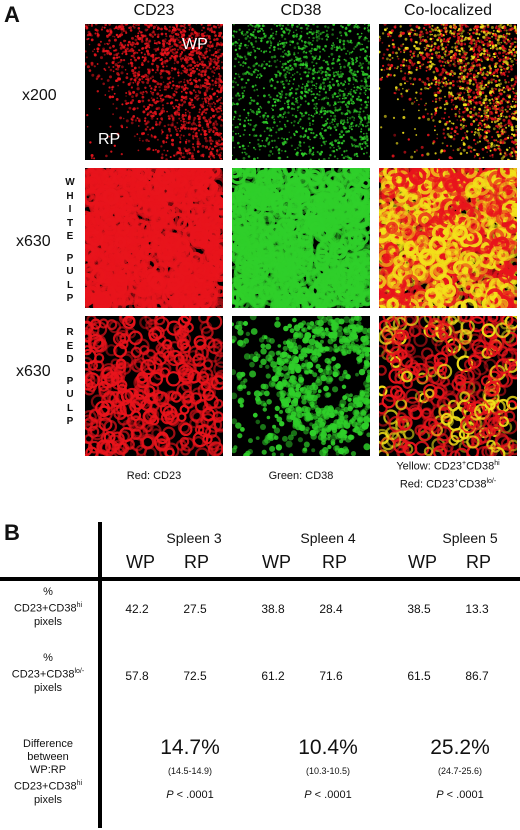 The width and height of the screenshot is (520, 830). Describe the element at coordinates (331, 609) in the screenshot. I see `spleen-4-hi-rp: 28.4` at that location.